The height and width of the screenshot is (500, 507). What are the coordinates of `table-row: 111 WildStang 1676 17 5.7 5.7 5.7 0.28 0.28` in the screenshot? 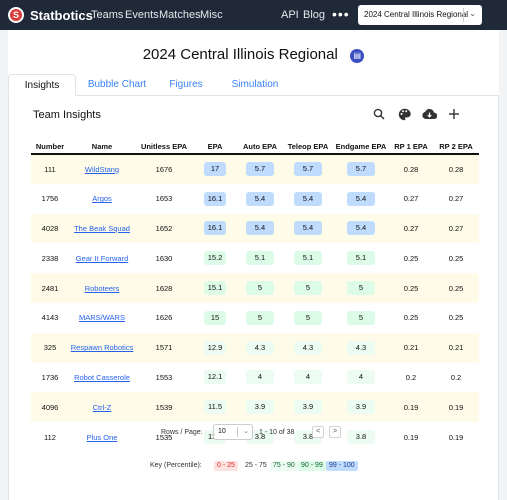 It's located at (255, 169).